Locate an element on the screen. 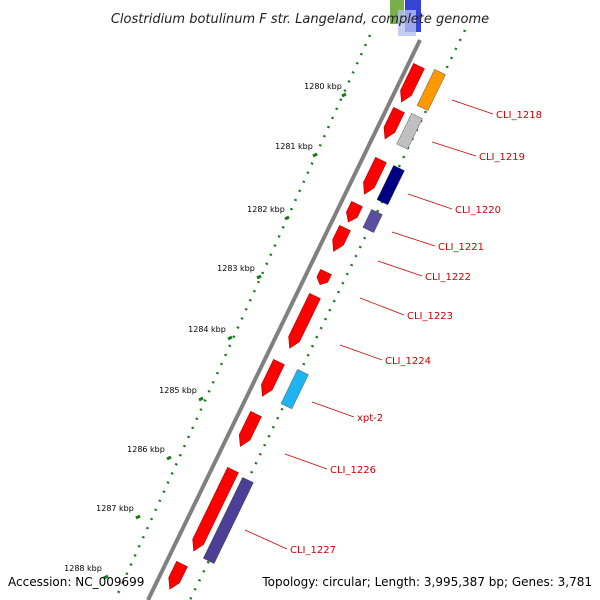 This screenshot has width=600, height=600. kbp-label: 1284 kbp is located at coordinates (207, 329).